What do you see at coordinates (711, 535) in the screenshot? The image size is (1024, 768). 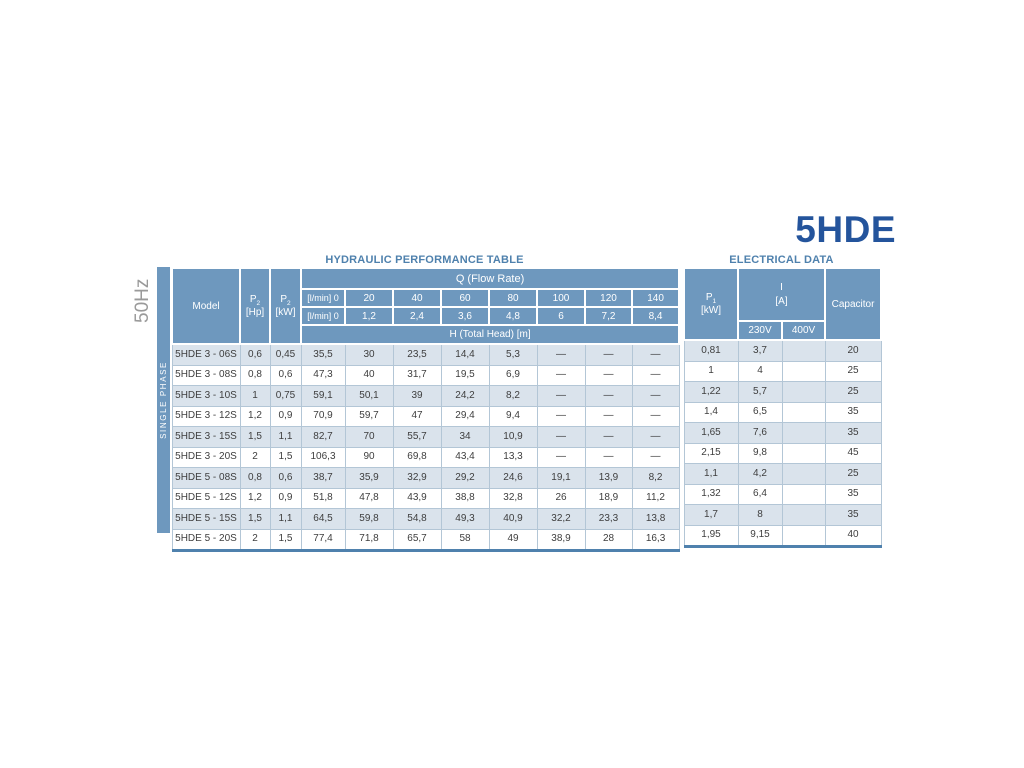 I see `p1-cell: 1,95` at bounding box center [711, 535].